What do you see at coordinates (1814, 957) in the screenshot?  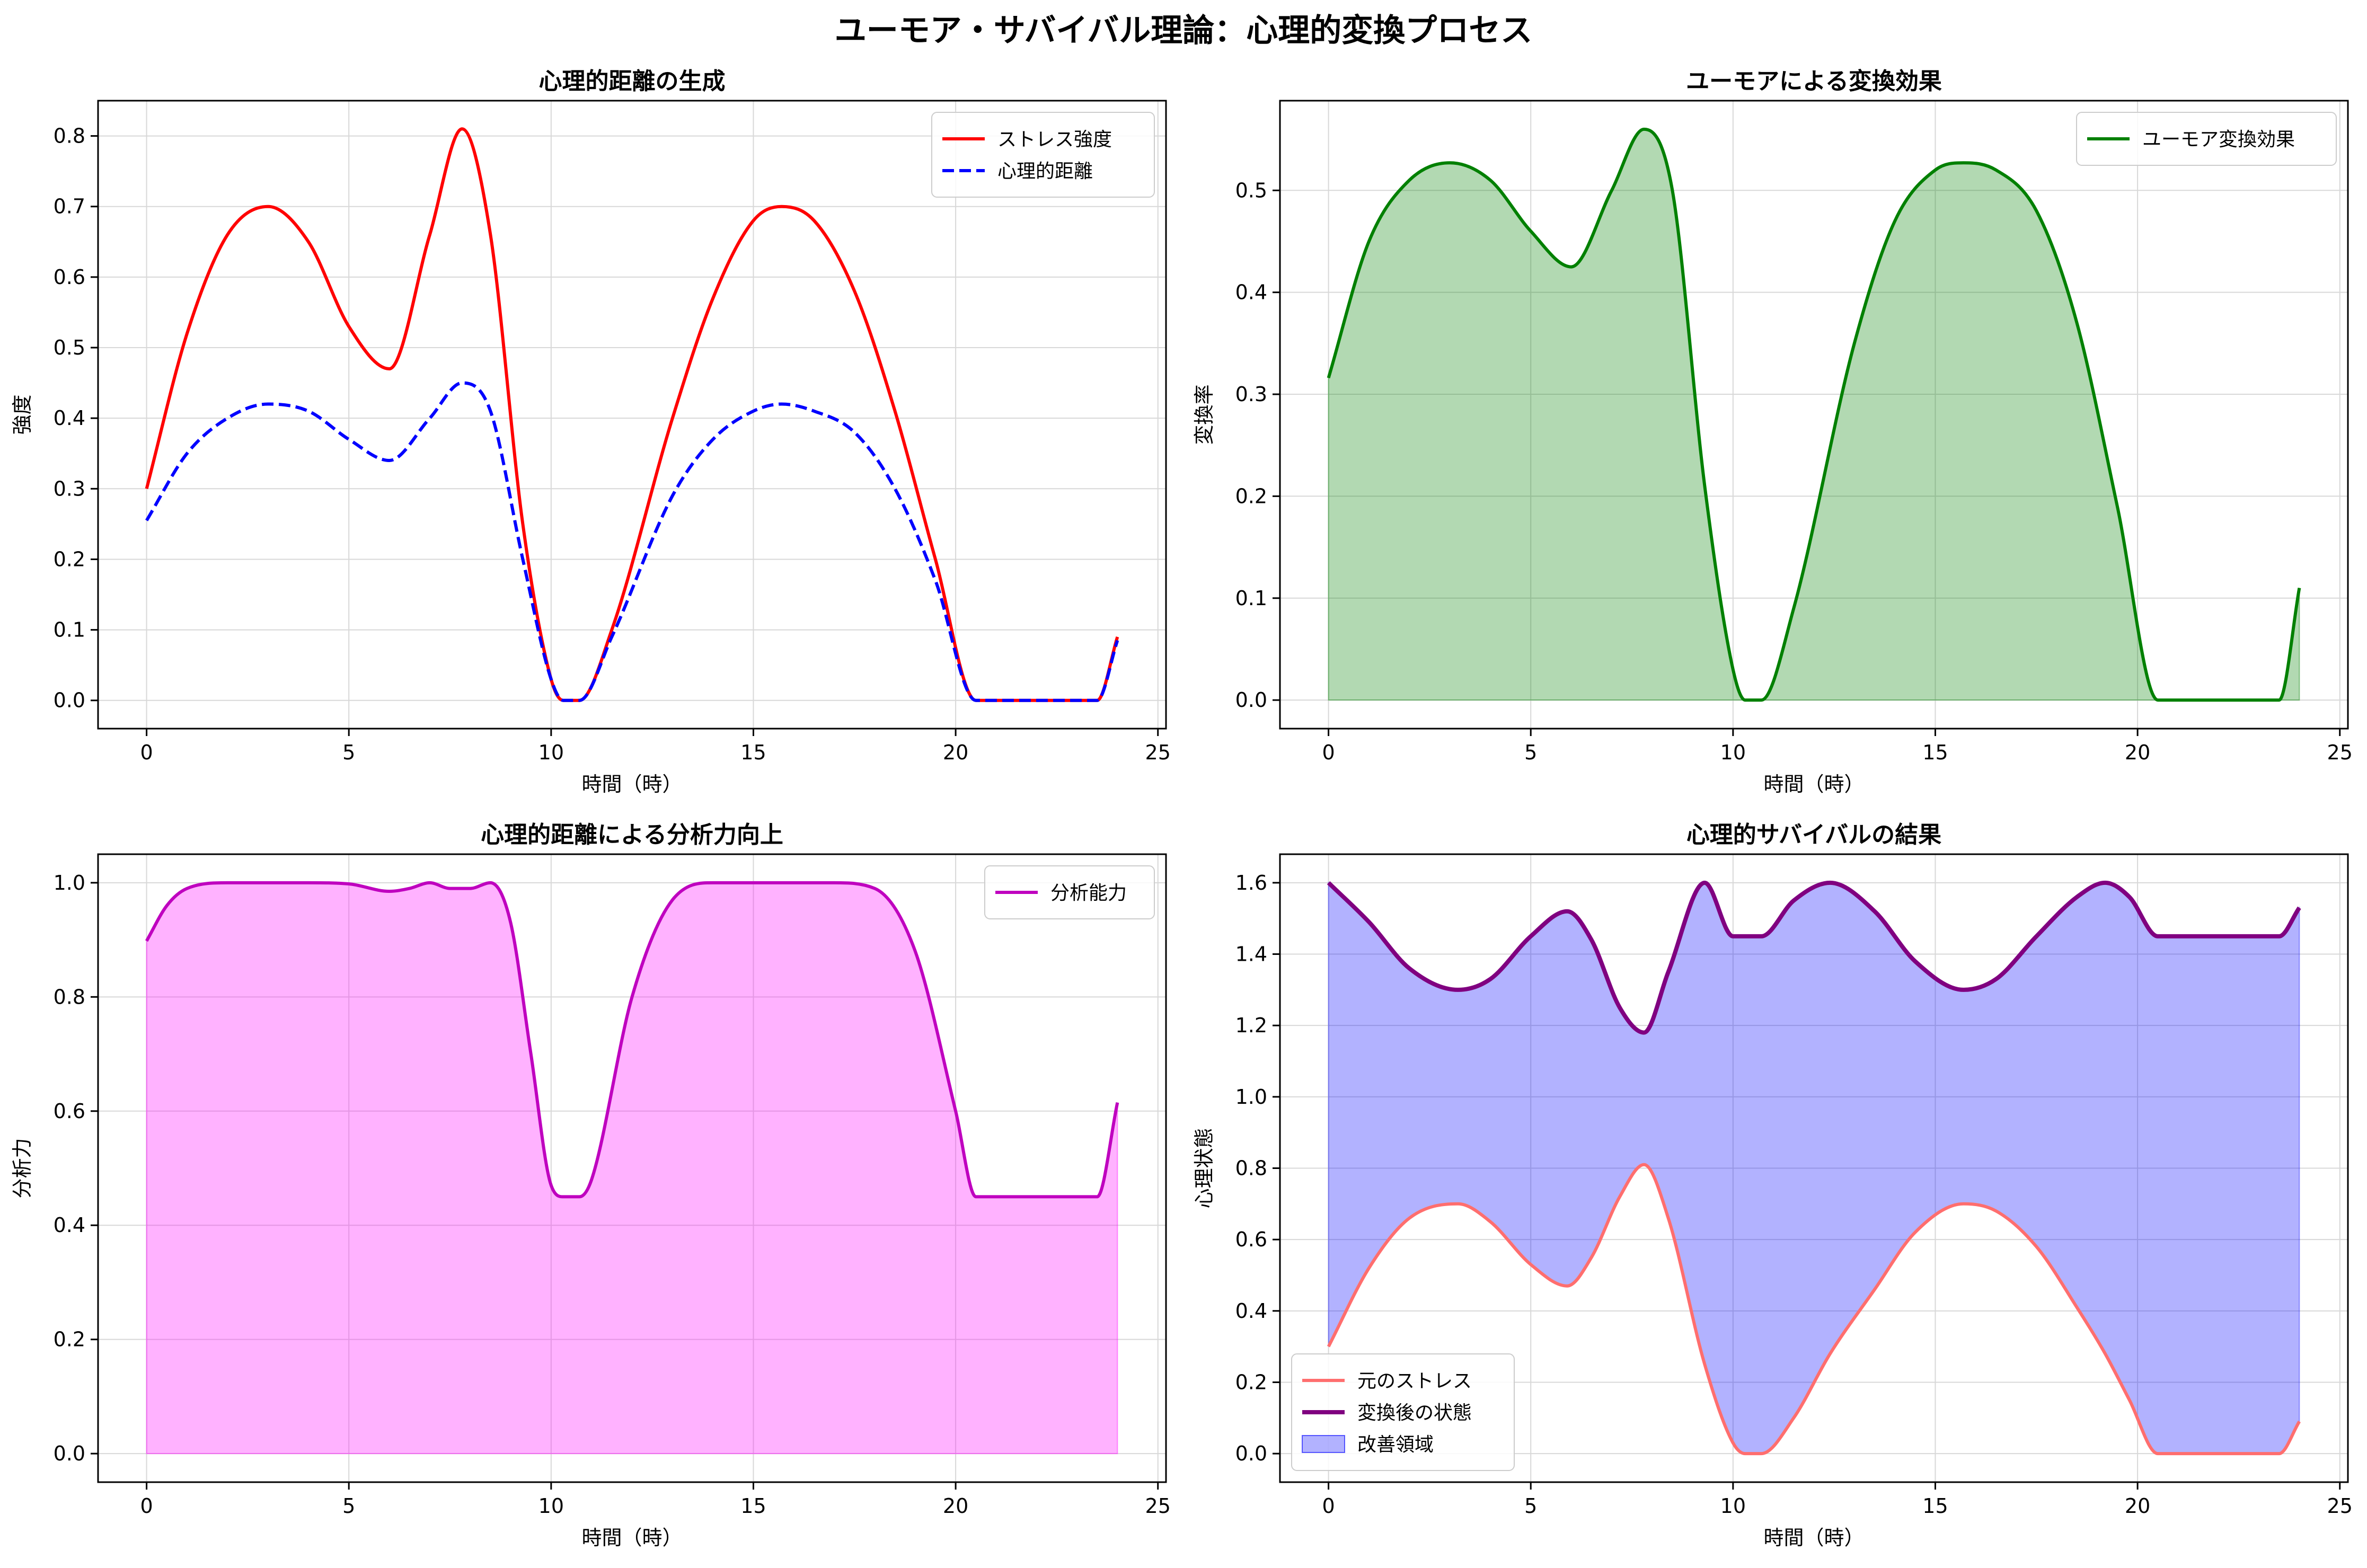 I see `series-line-変換後の状態` at bounding box center [1814, 957].